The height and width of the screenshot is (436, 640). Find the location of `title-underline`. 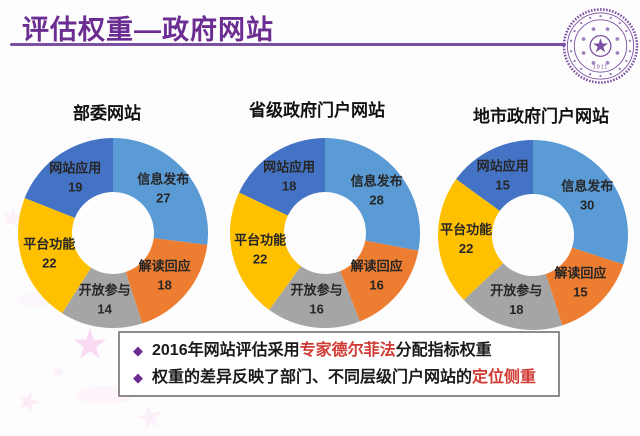

title-underline is located at coordinates (288, 44).